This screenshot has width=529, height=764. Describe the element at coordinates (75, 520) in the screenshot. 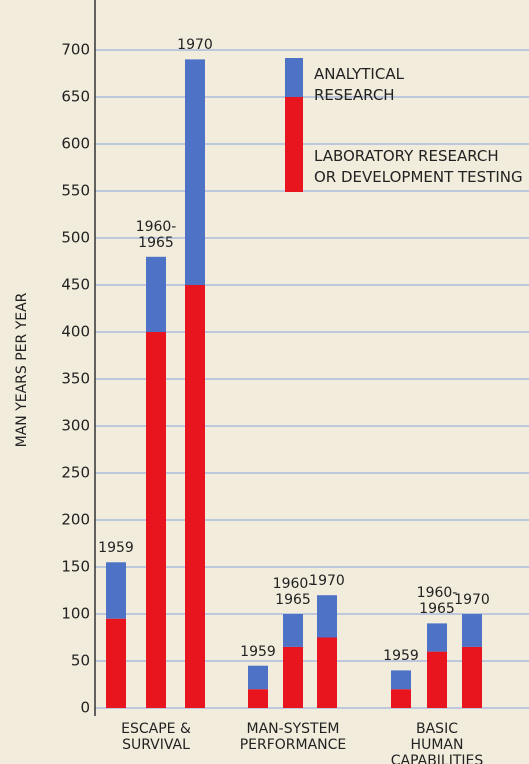

I see `y-tick-label: 200` at that location.